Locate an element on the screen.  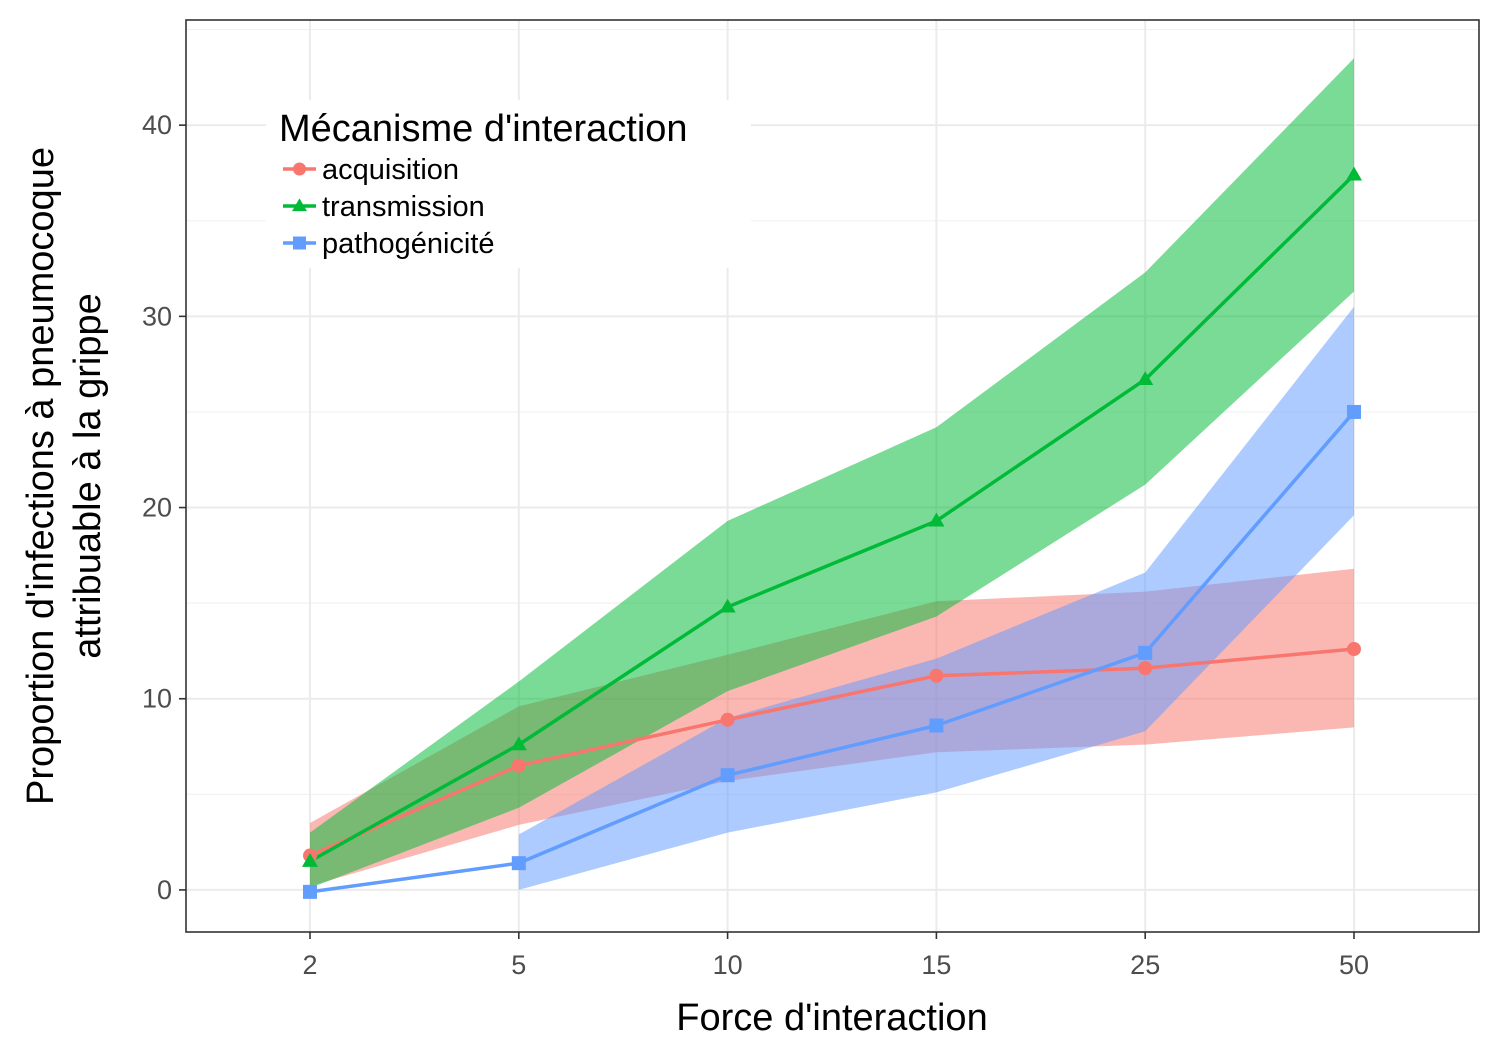
line-acquisition is located at coordinates (832, 752).